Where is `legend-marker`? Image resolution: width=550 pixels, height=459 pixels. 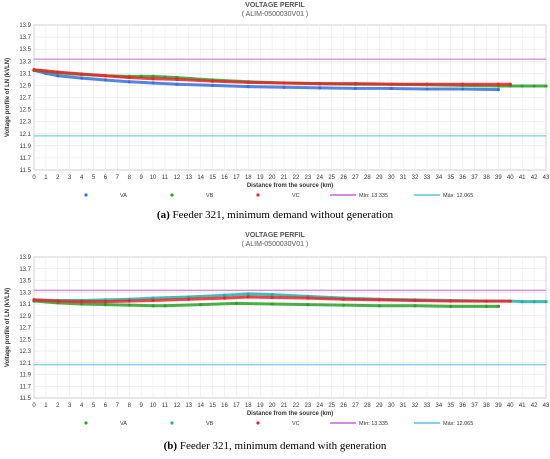 legend-marker is located at coordinates (258, 423).